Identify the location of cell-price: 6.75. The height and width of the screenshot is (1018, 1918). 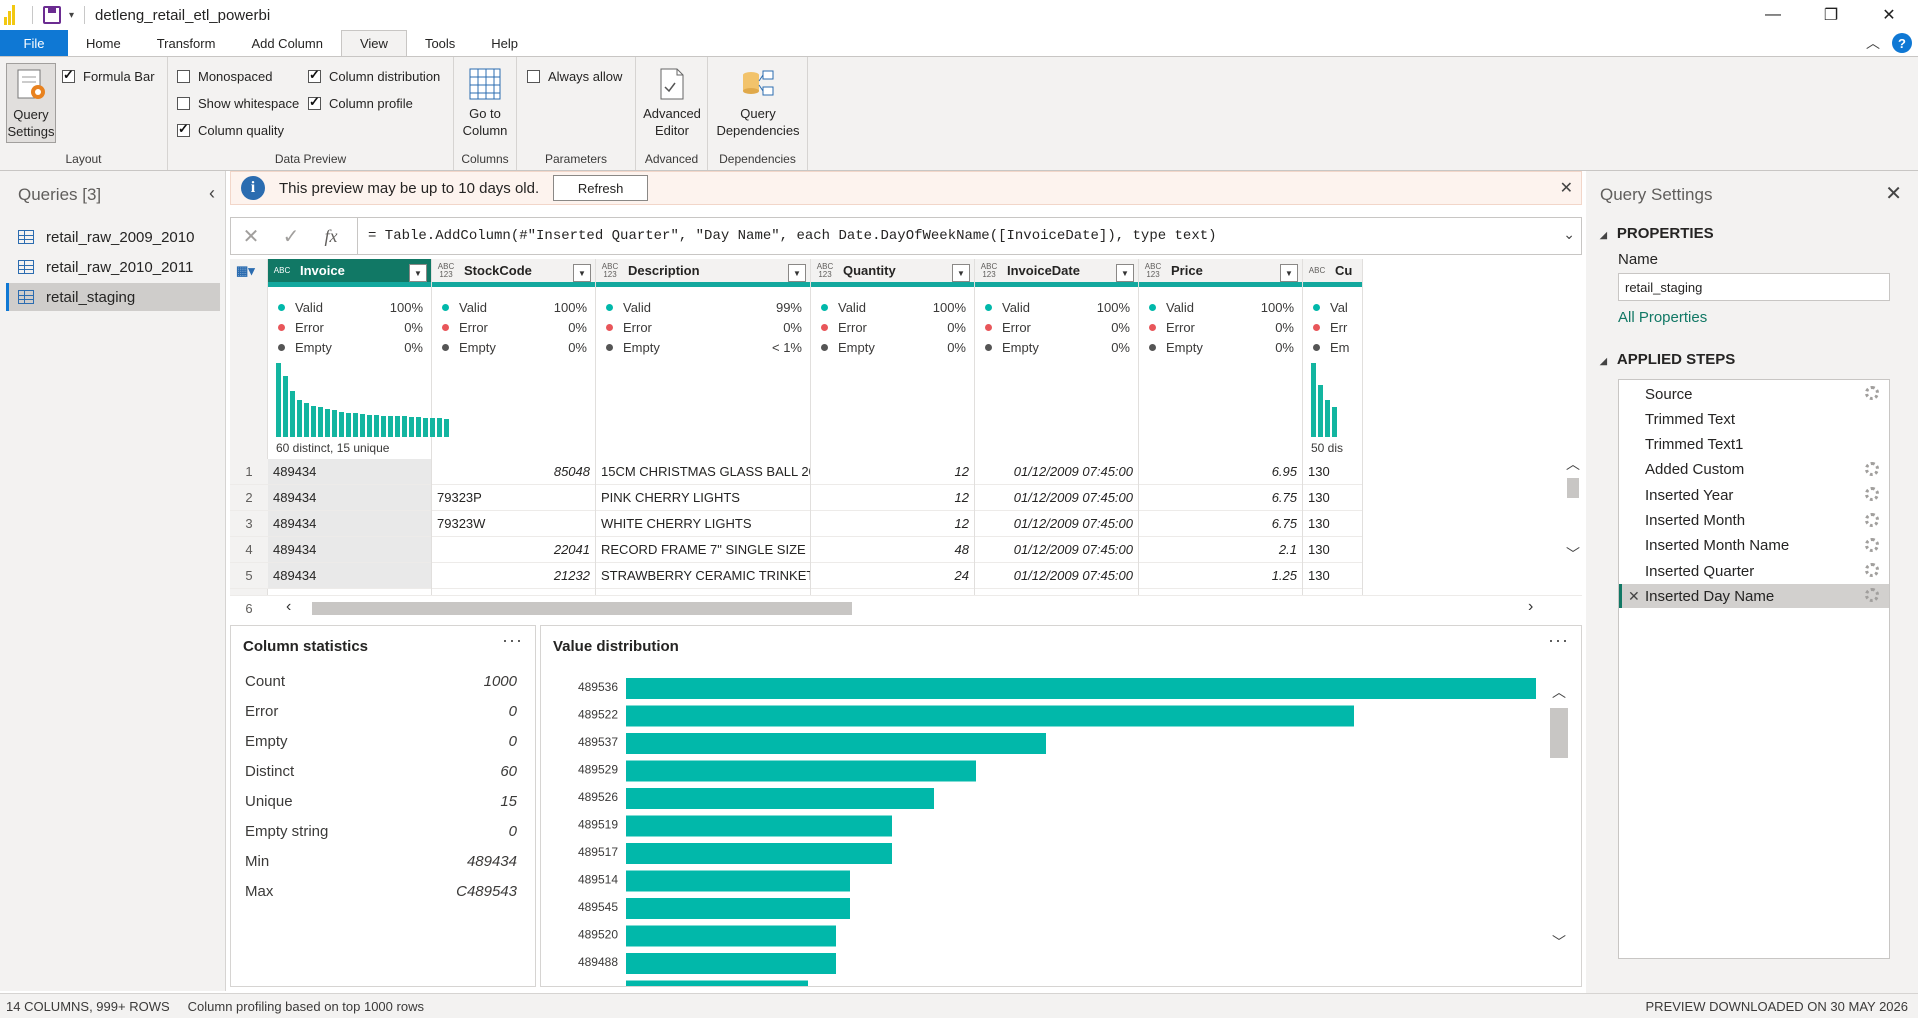
(1220, 524).